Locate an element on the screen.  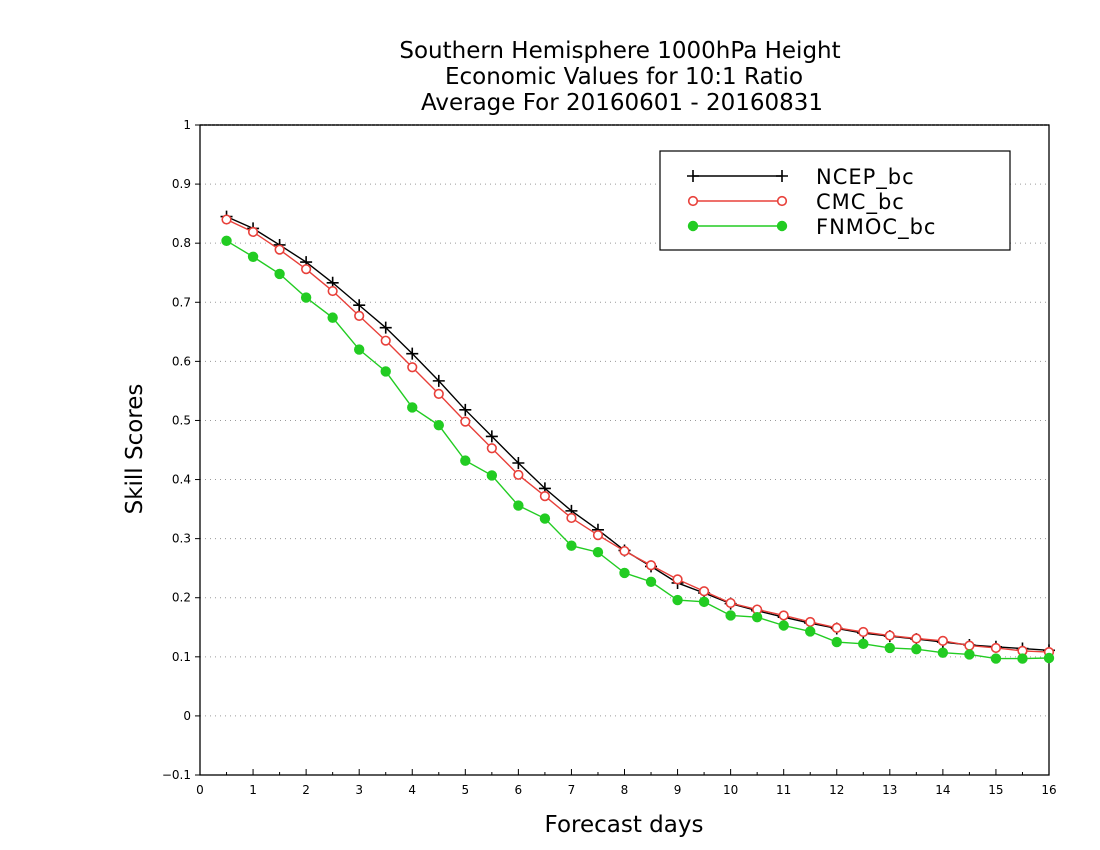
legend-item-cmc-bc: CMC_bc is located at coordinates (795, 202).